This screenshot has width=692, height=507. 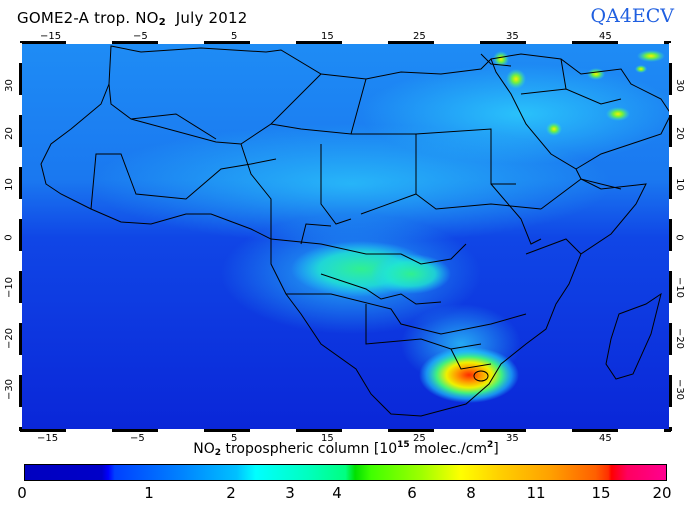 I want to click on colorbar-tick: 1, so click(x=149, y=493).